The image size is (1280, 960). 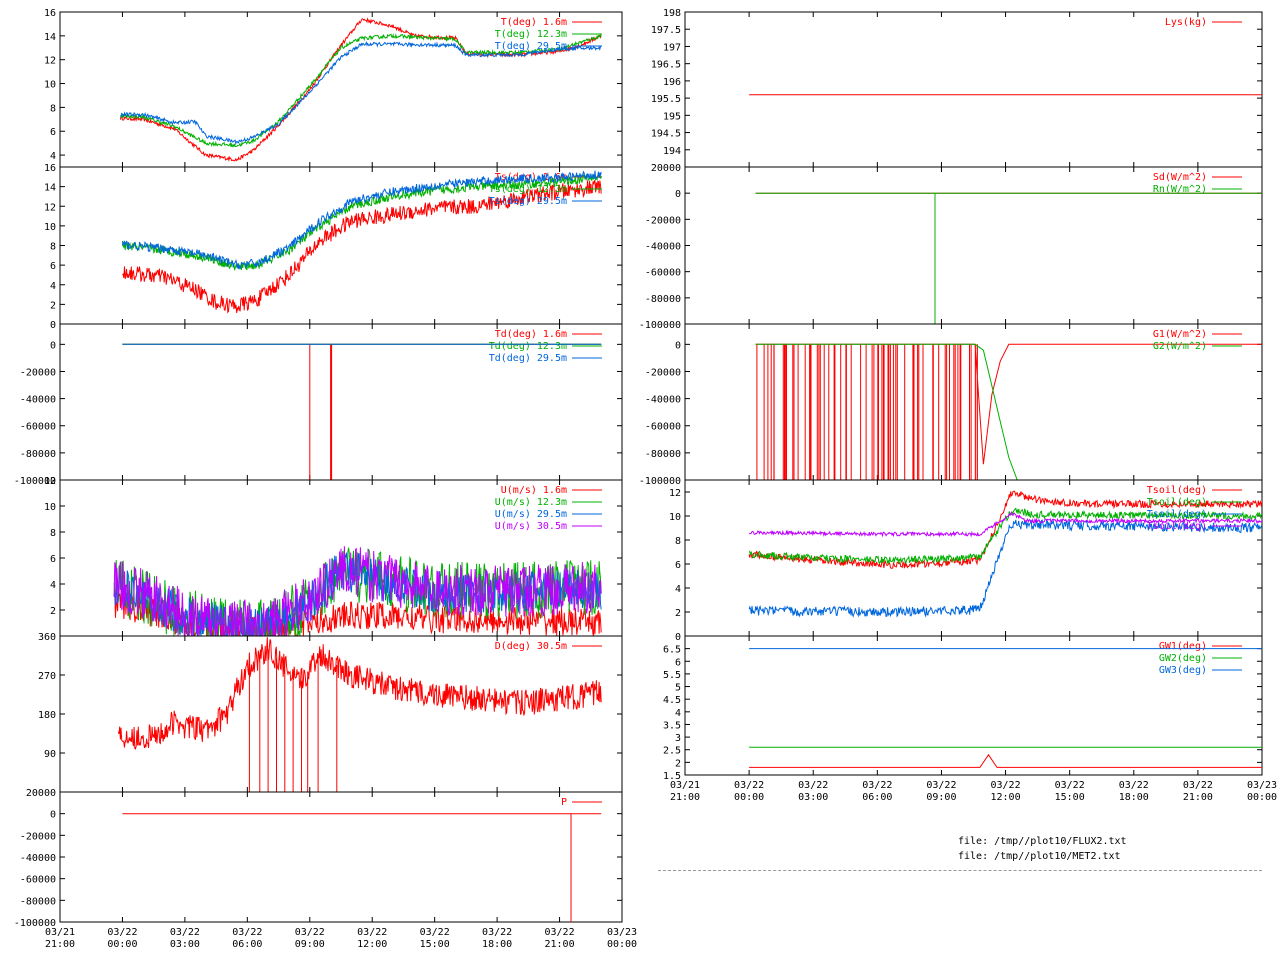 What do you see at coordinates (1180, 346) in the screenshot?
I see `legend-label: G2(W/m^2)` at bounding box center [1180, 346].